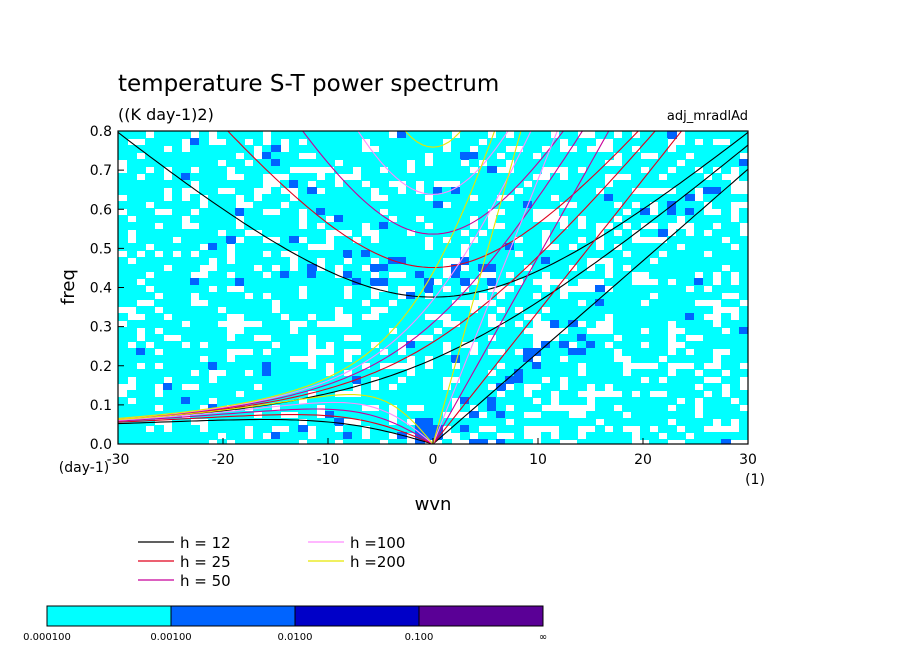 The image size is (904, 654). I want to click on run-label: adj_mradlAd, so click(707, 116).